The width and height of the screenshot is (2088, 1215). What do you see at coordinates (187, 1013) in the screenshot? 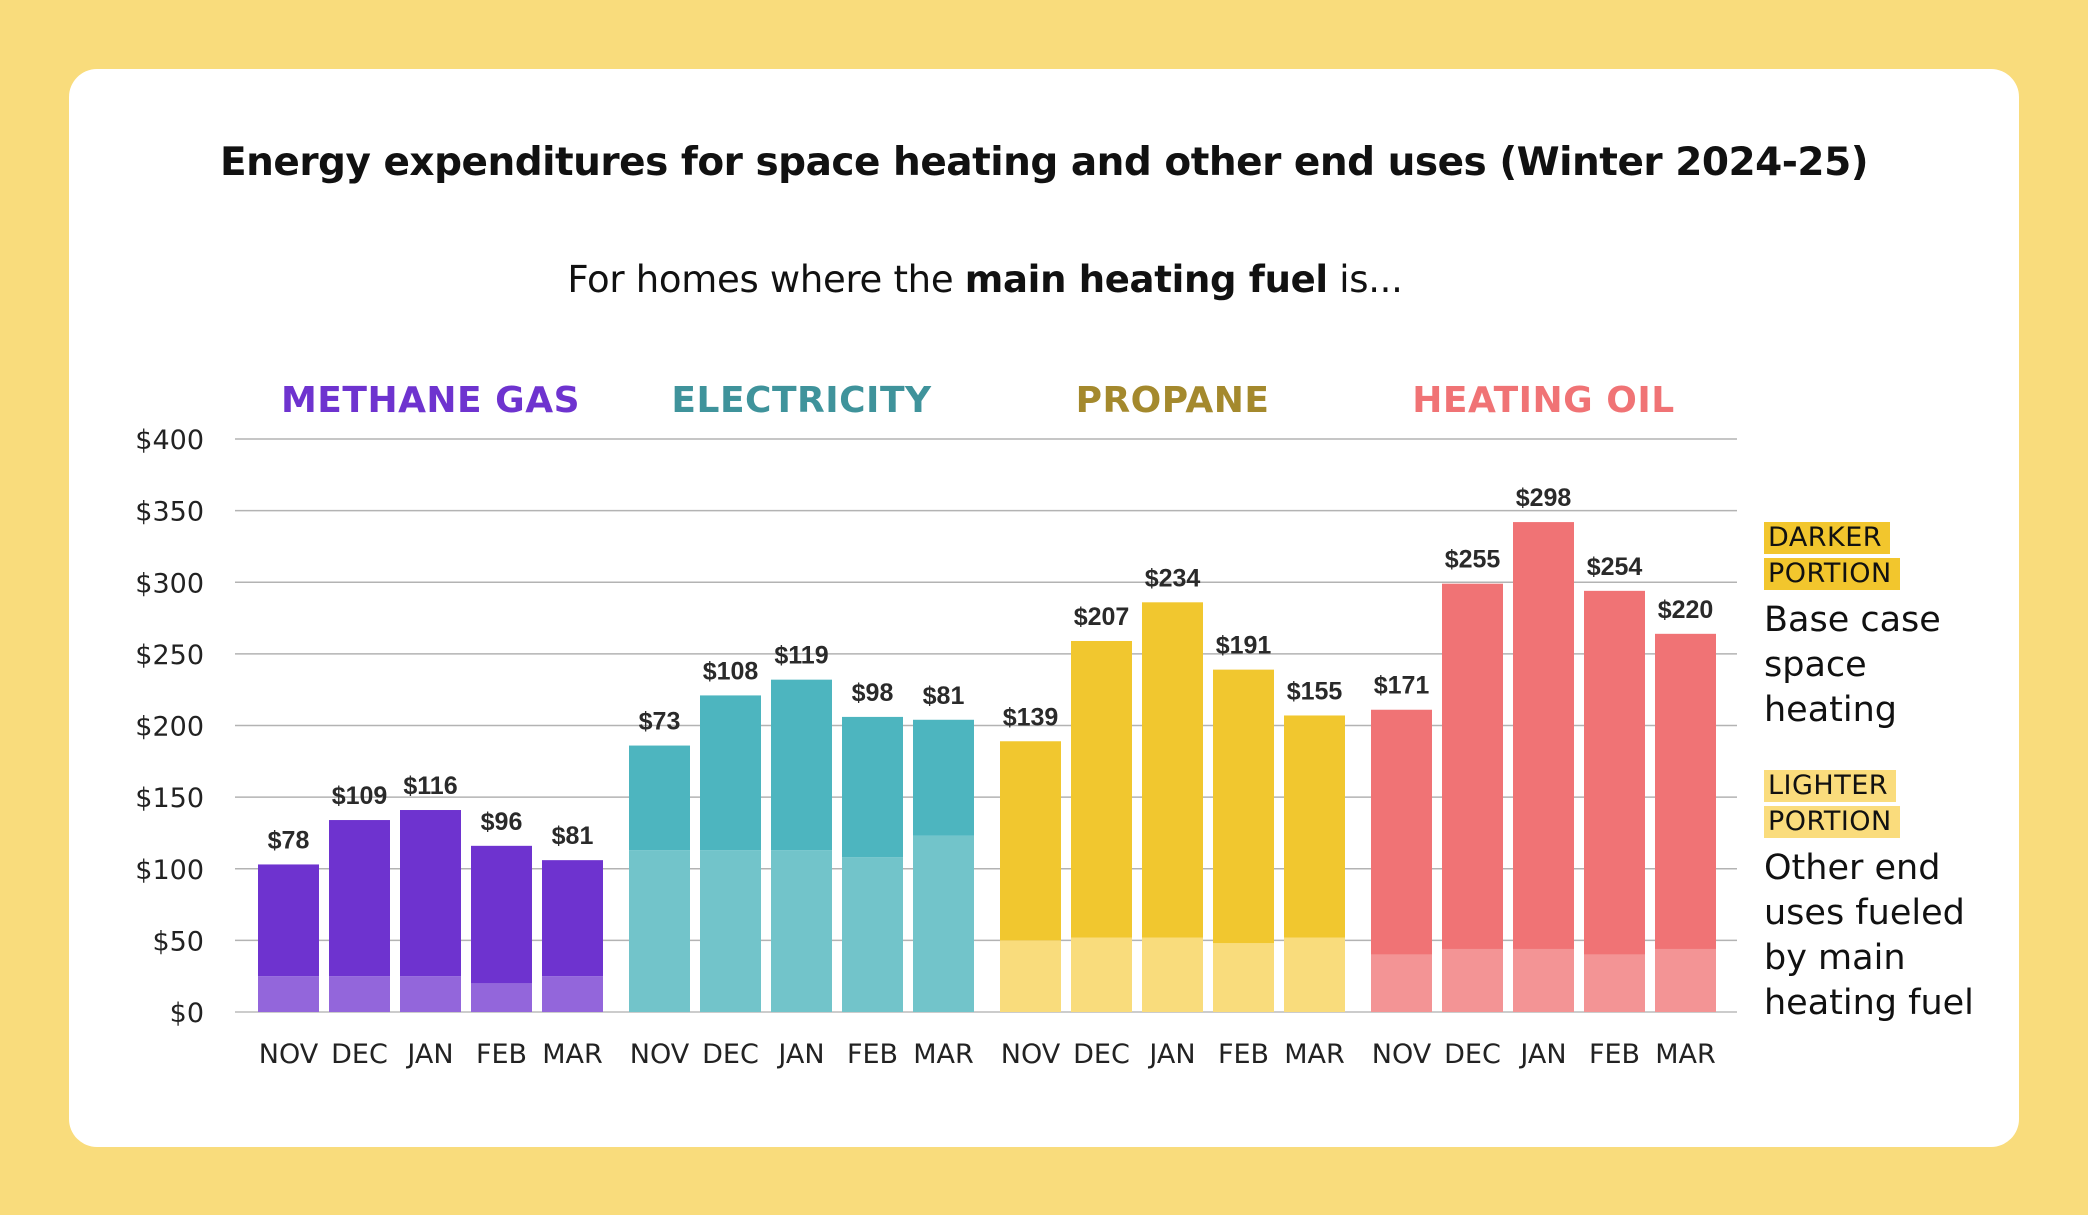
I see `y-tick-label: $0` at bounding box center [187, 1013].